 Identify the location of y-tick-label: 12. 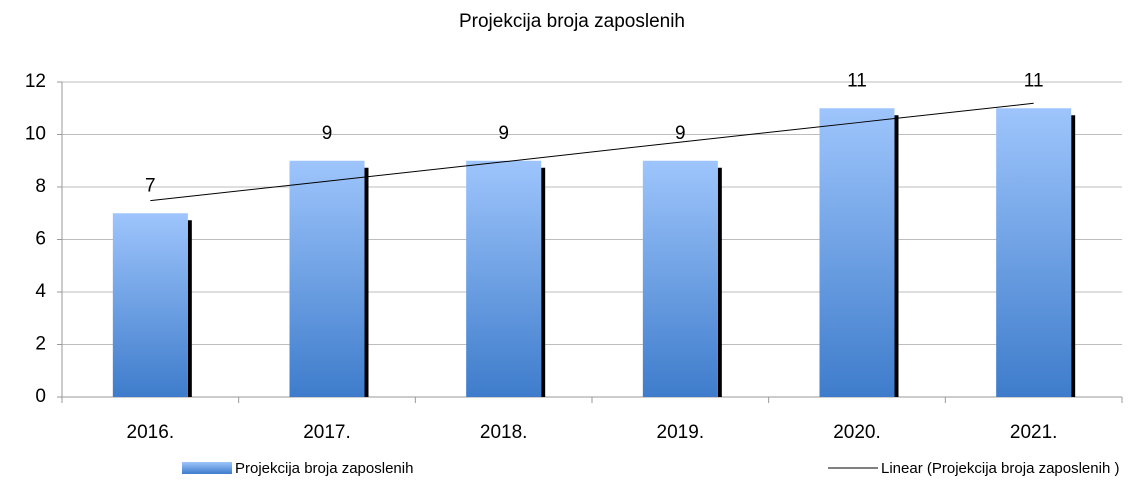
(35, 81).